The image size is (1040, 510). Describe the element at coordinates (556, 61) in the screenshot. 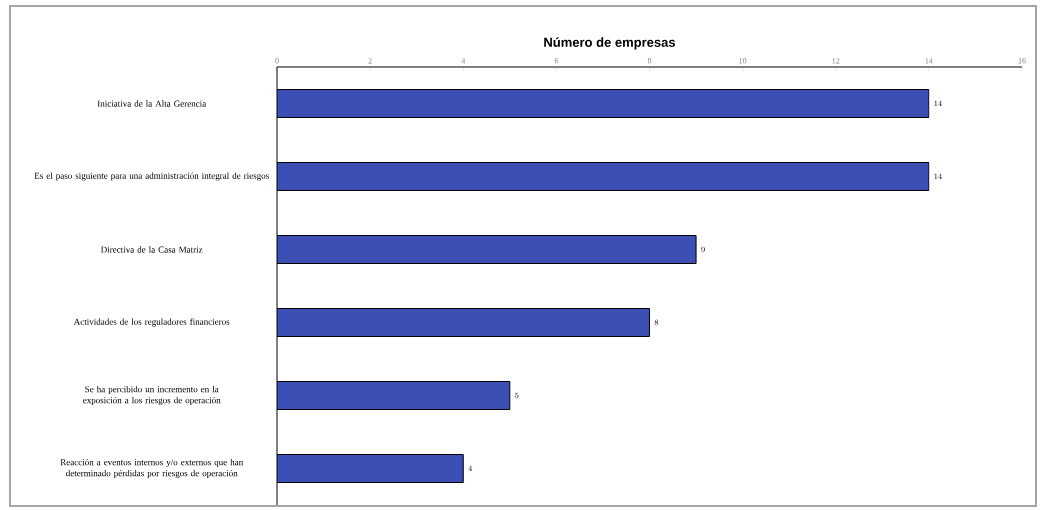

I see `x-tick-label: 6` at that location.